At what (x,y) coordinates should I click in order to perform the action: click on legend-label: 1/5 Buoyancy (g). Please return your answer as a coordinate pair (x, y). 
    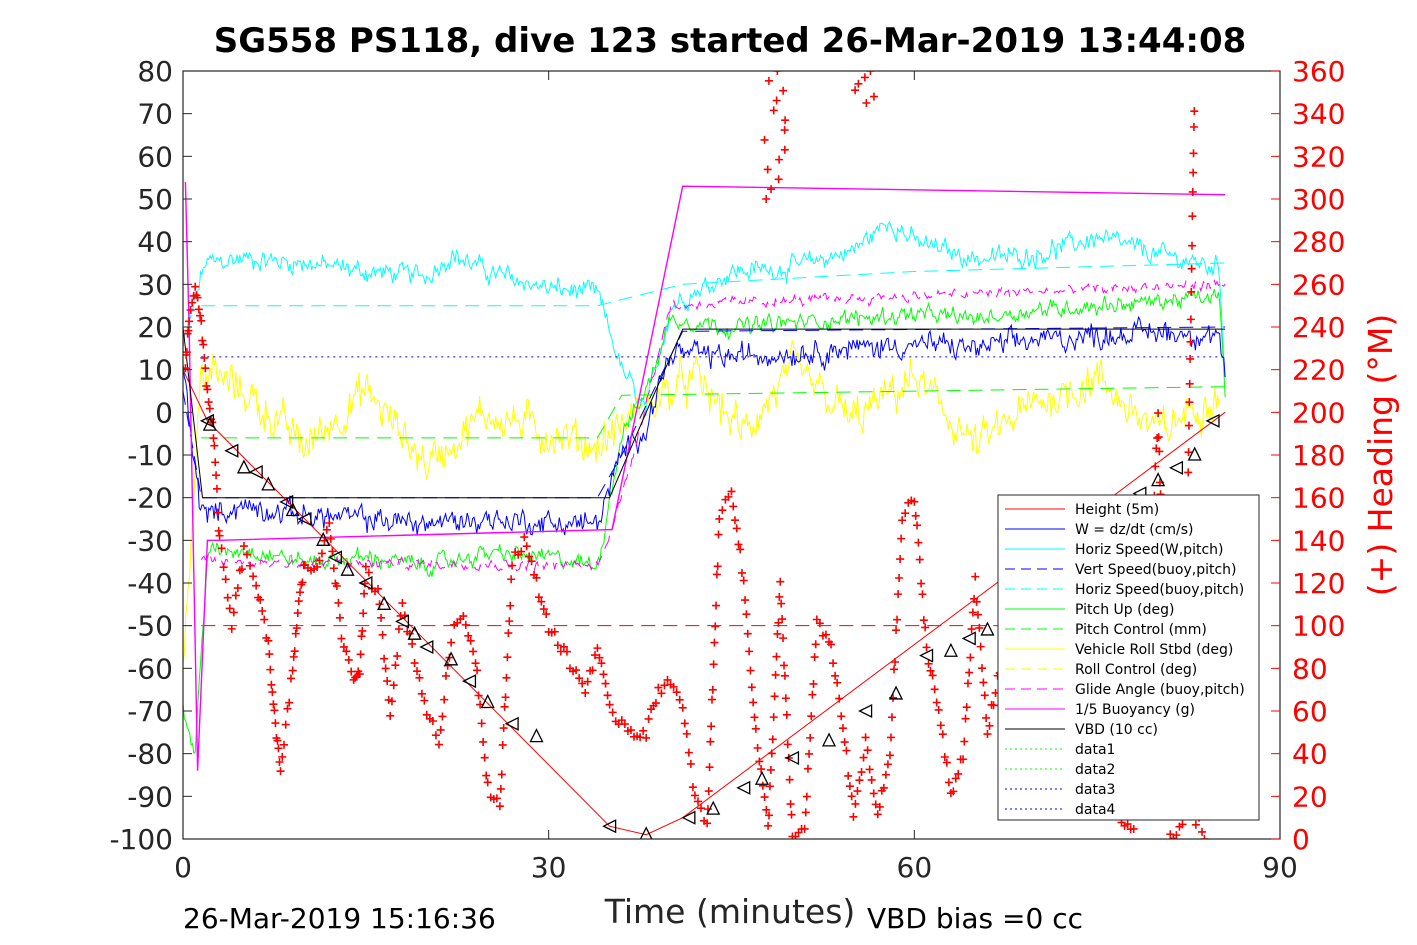
    Looking at the image, I should click on (1135, 710).